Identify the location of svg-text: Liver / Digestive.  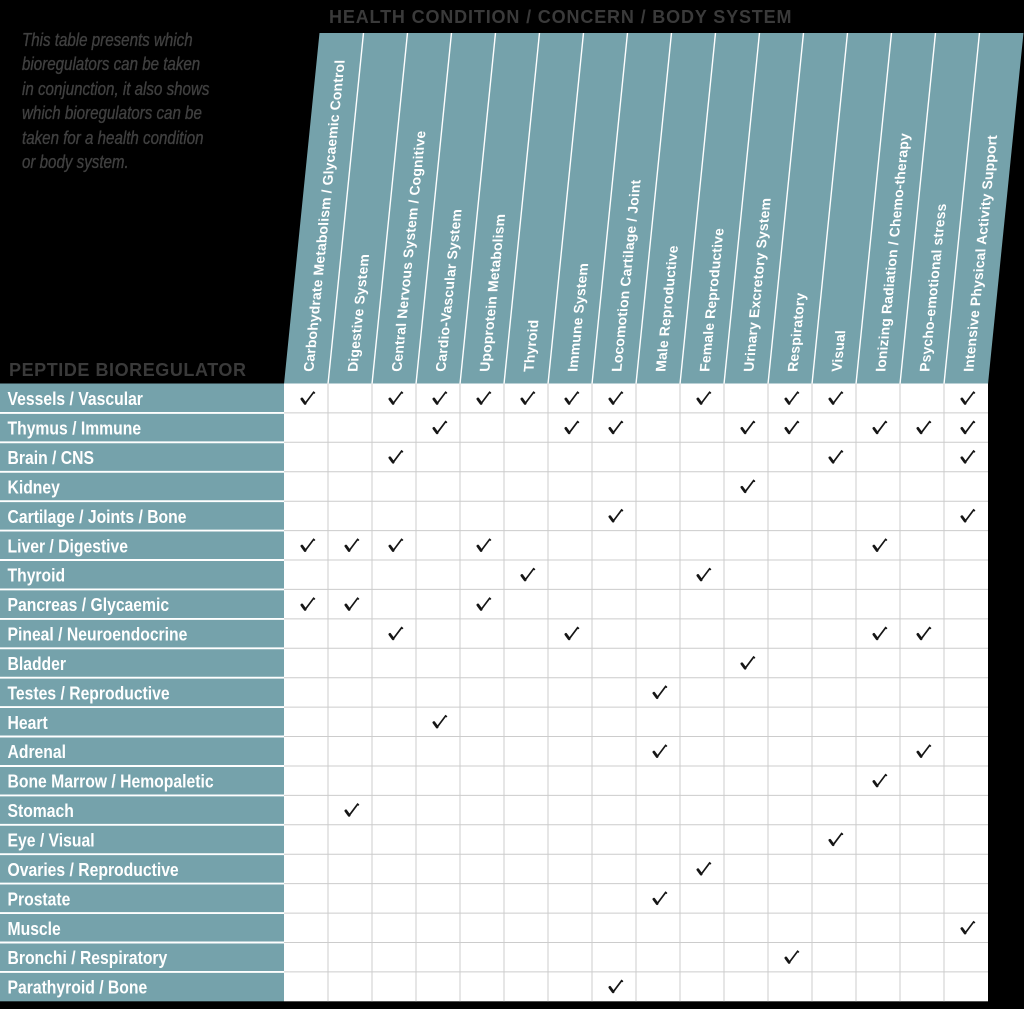
(68, 546).